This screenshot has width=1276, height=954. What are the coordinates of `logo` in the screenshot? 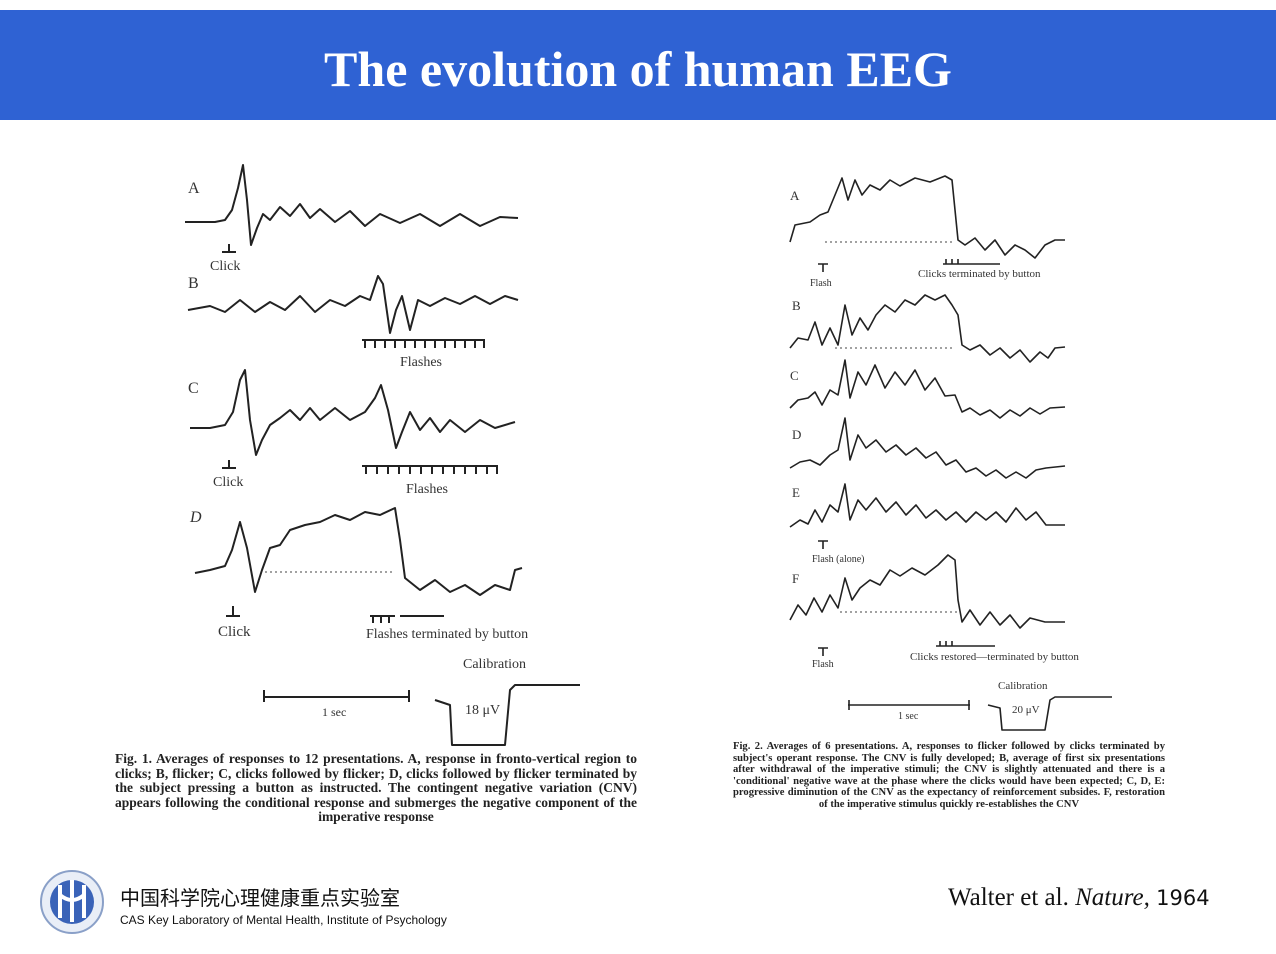 It's located at (72, 902).